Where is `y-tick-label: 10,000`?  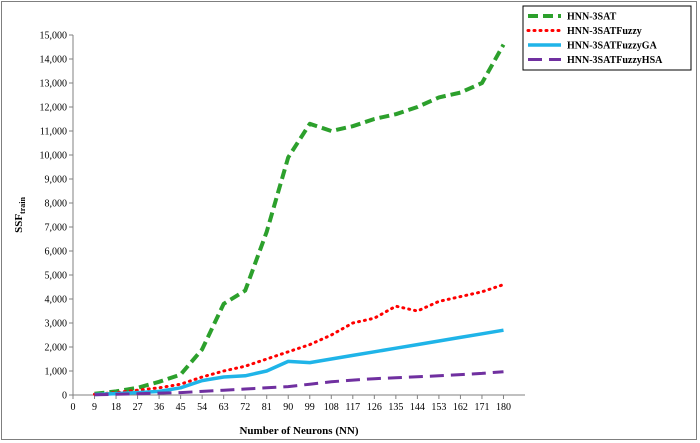 y-tick-label: 10,000 is located at coordinates (54, 156).